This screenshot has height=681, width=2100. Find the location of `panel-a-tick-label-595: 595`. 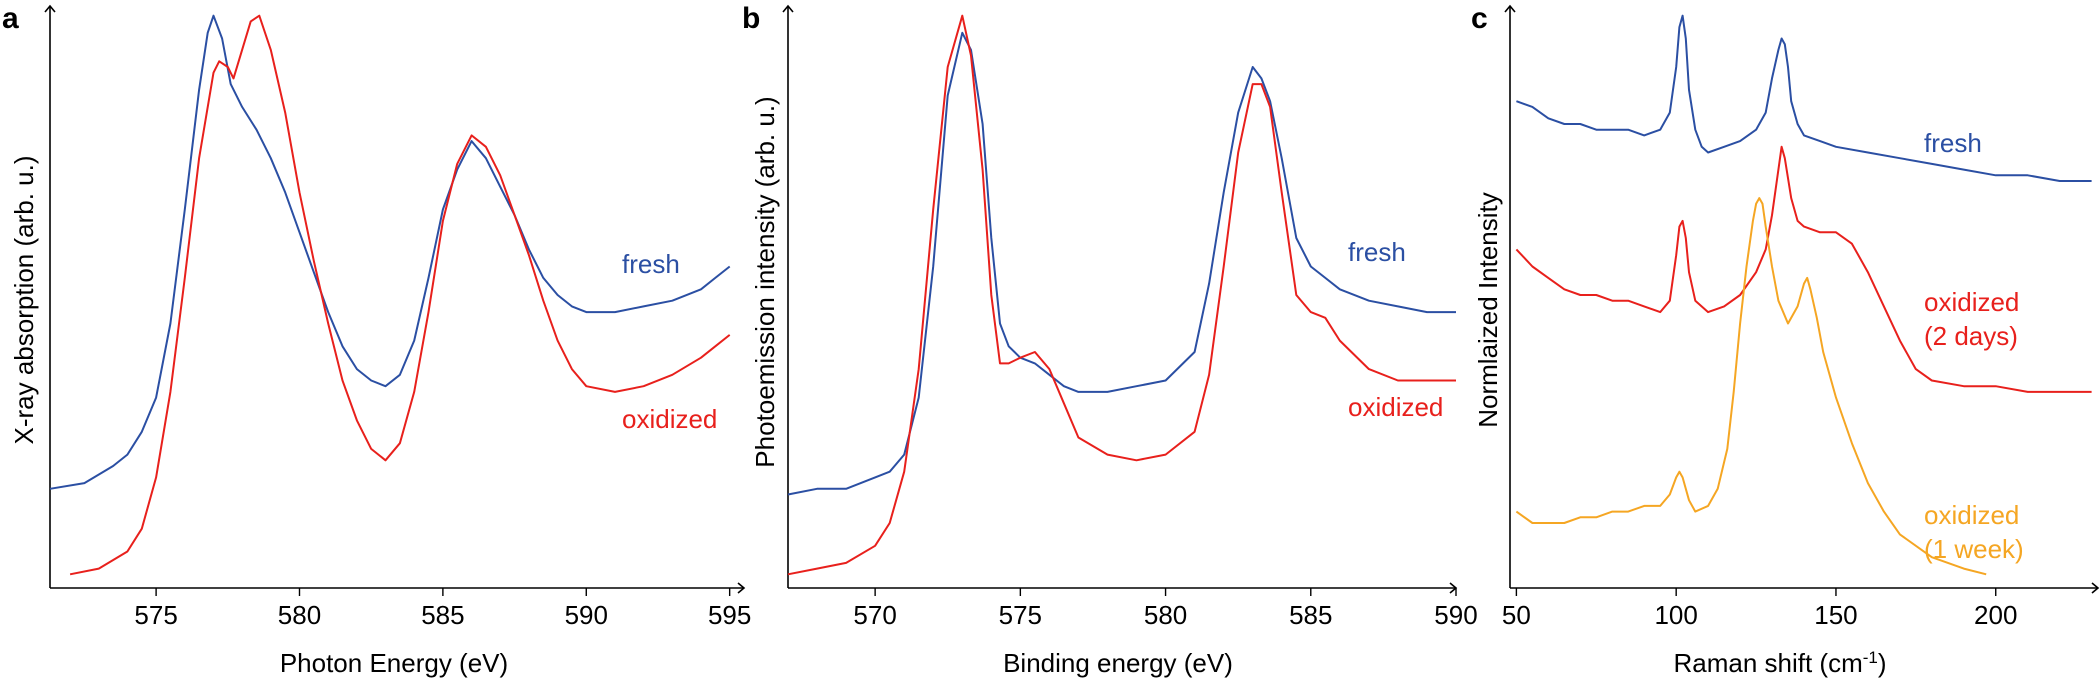

panel-a-tick-label-595: 595 is located at coordinates (729, 615).